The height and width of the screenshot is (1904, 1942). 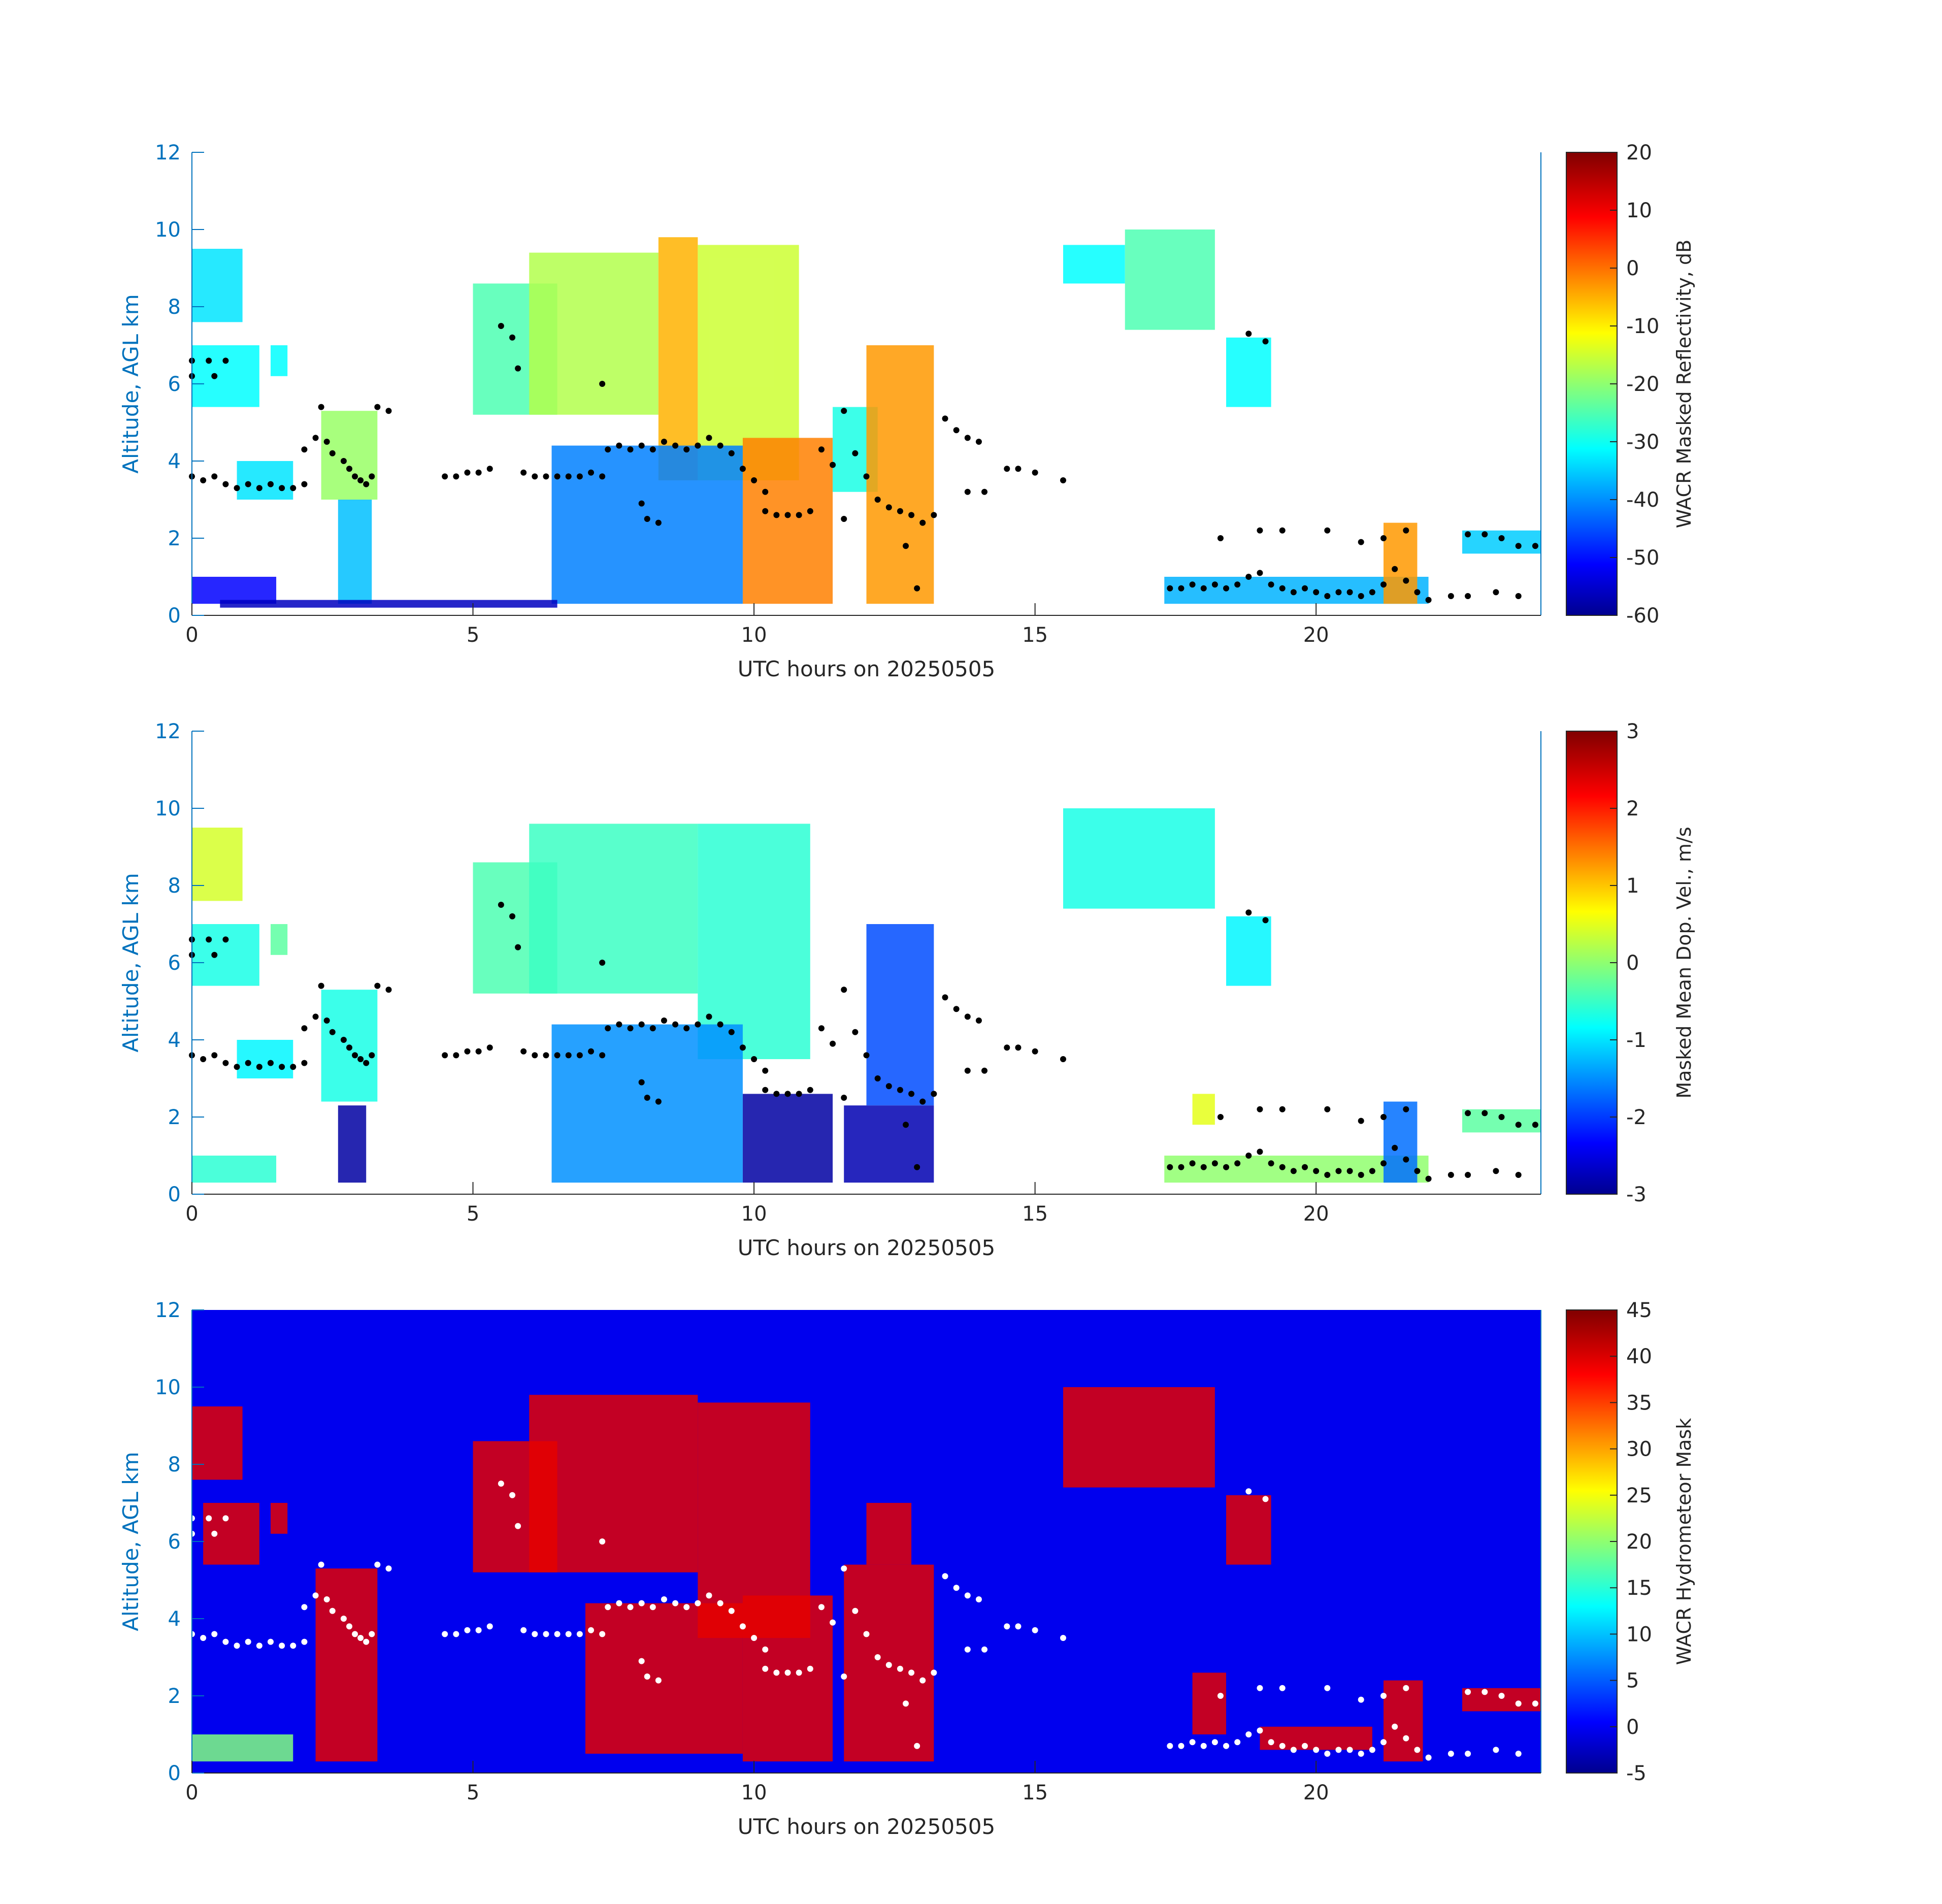 I want to click on colorbar-tick-label: 40, so click(x=1639, y=1357).